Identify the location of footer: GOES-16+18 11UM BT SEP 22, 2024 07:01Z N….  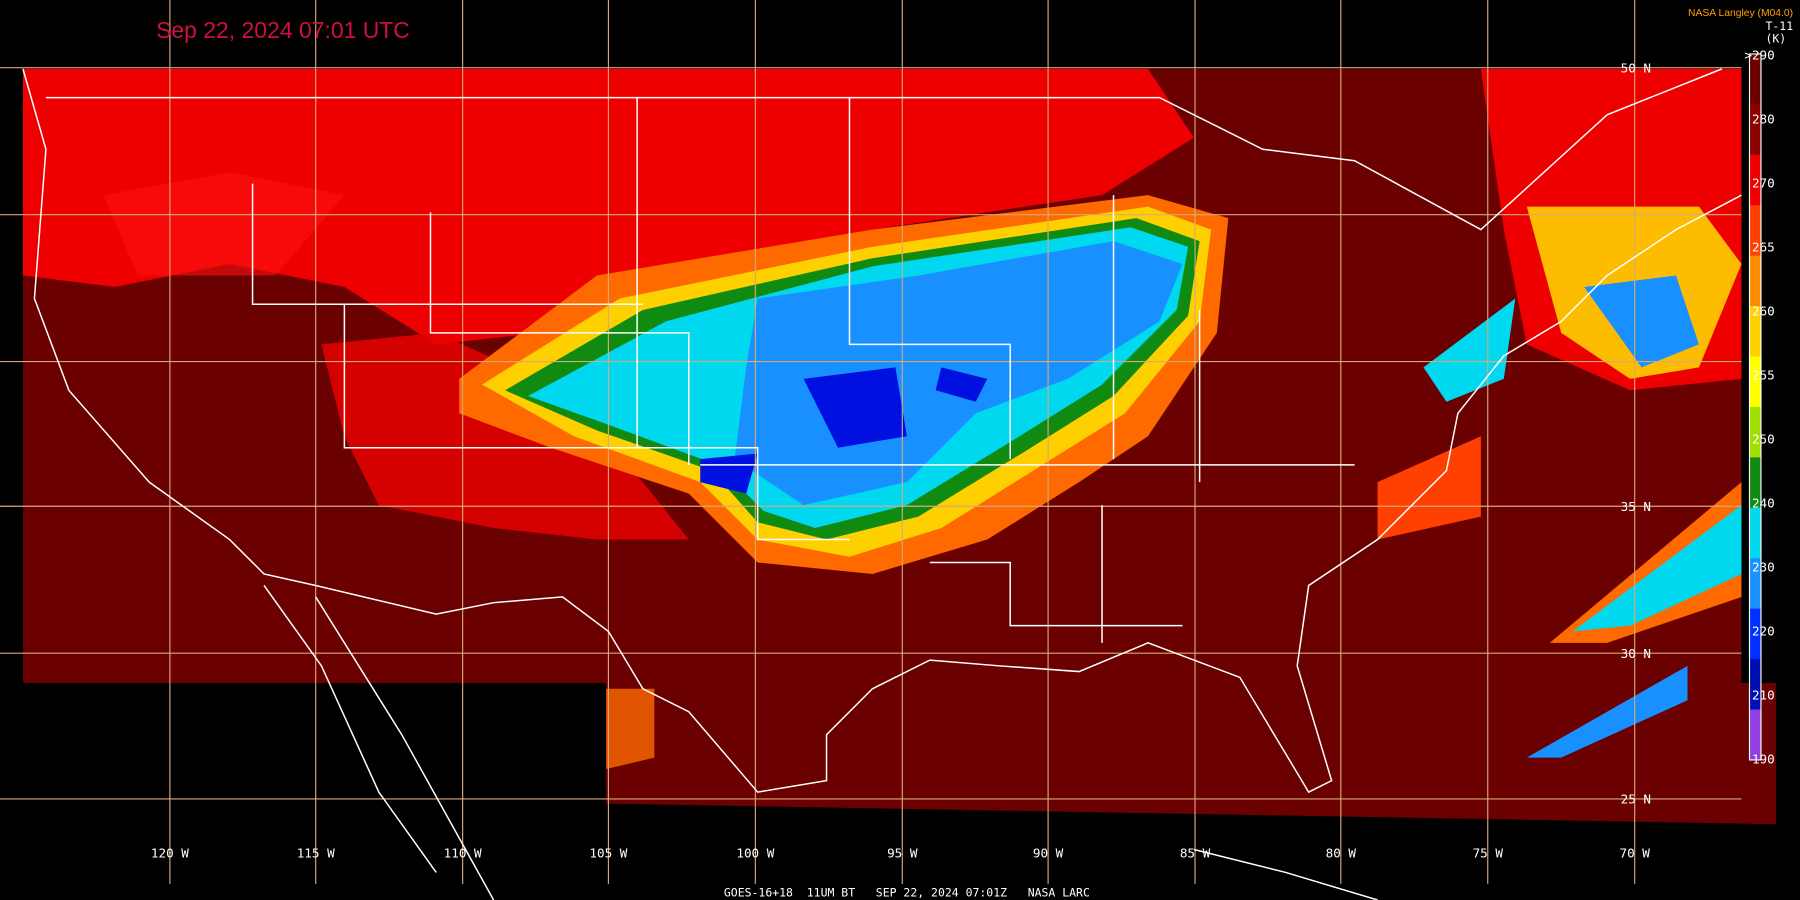
(907, 893).